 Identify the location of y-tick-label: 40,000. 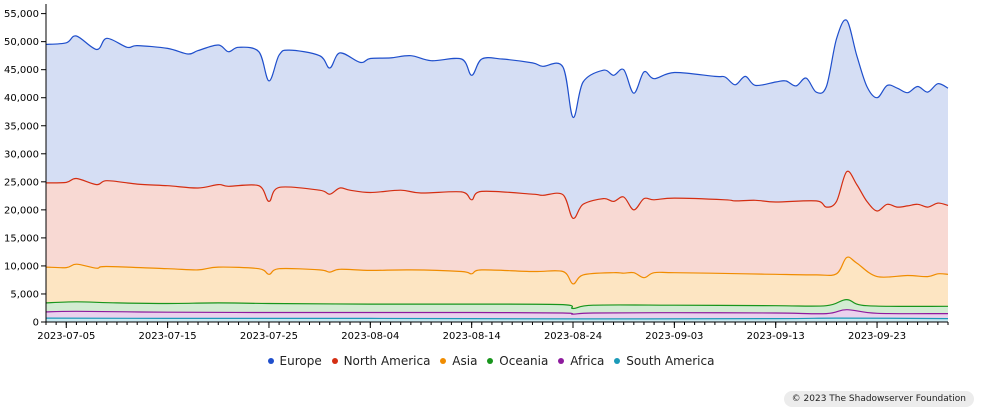
(21, 98).